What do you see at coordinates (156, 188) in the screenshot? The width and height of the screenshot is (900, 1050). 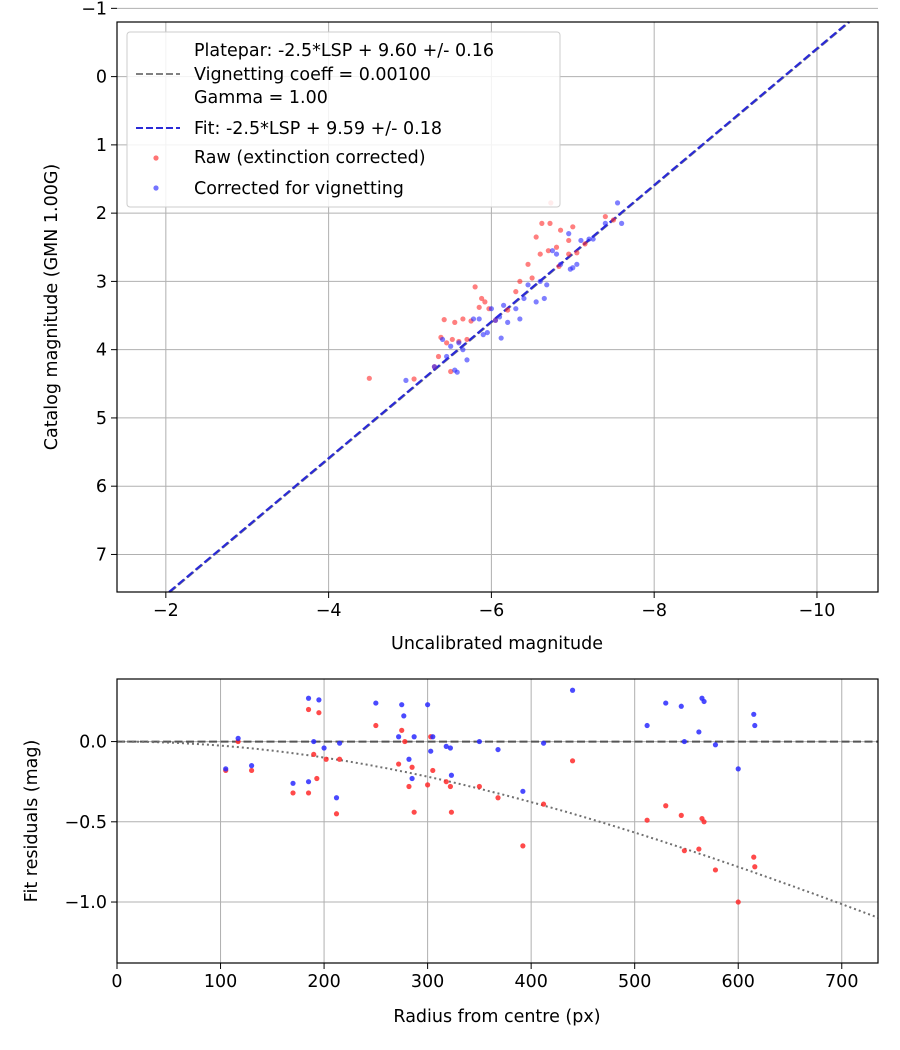 I see `legend-corrected-marker` at bounding box center [156, 188].